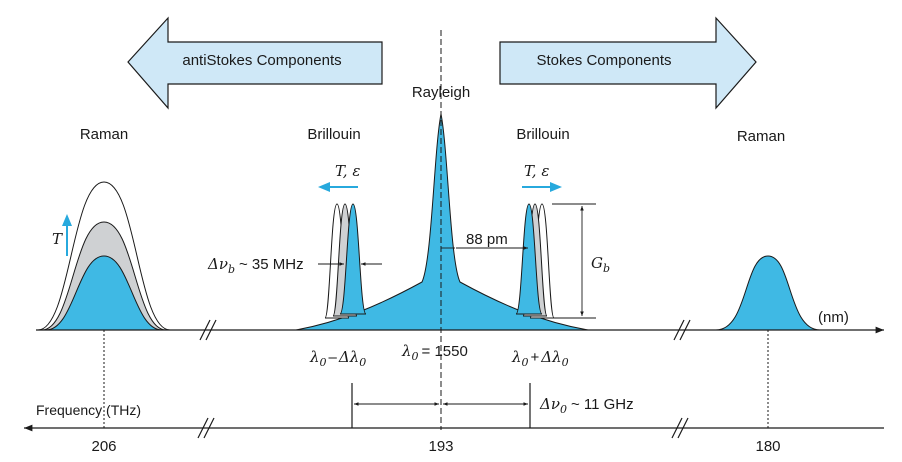  I want to click on frequency-axis-label: Frequency (THz), so click(88, 410).